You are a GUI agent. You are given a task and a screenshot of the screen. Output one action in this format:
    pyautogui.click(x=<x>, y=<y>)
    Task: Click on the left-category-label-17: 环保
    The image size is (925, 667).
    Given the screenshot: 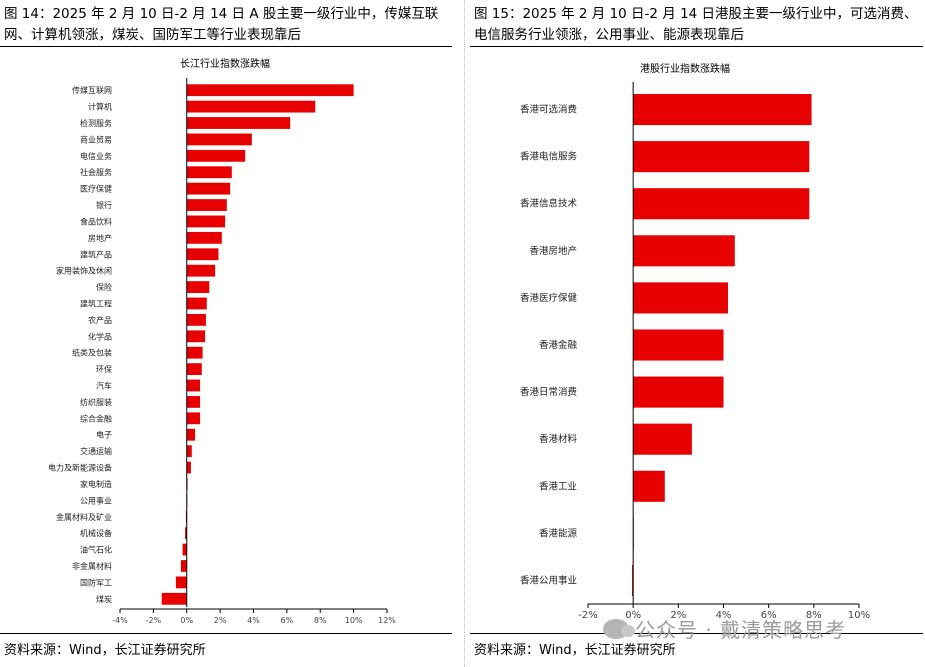 What is the action you would take?
    pyautogui.click(x=104, y=369)
    